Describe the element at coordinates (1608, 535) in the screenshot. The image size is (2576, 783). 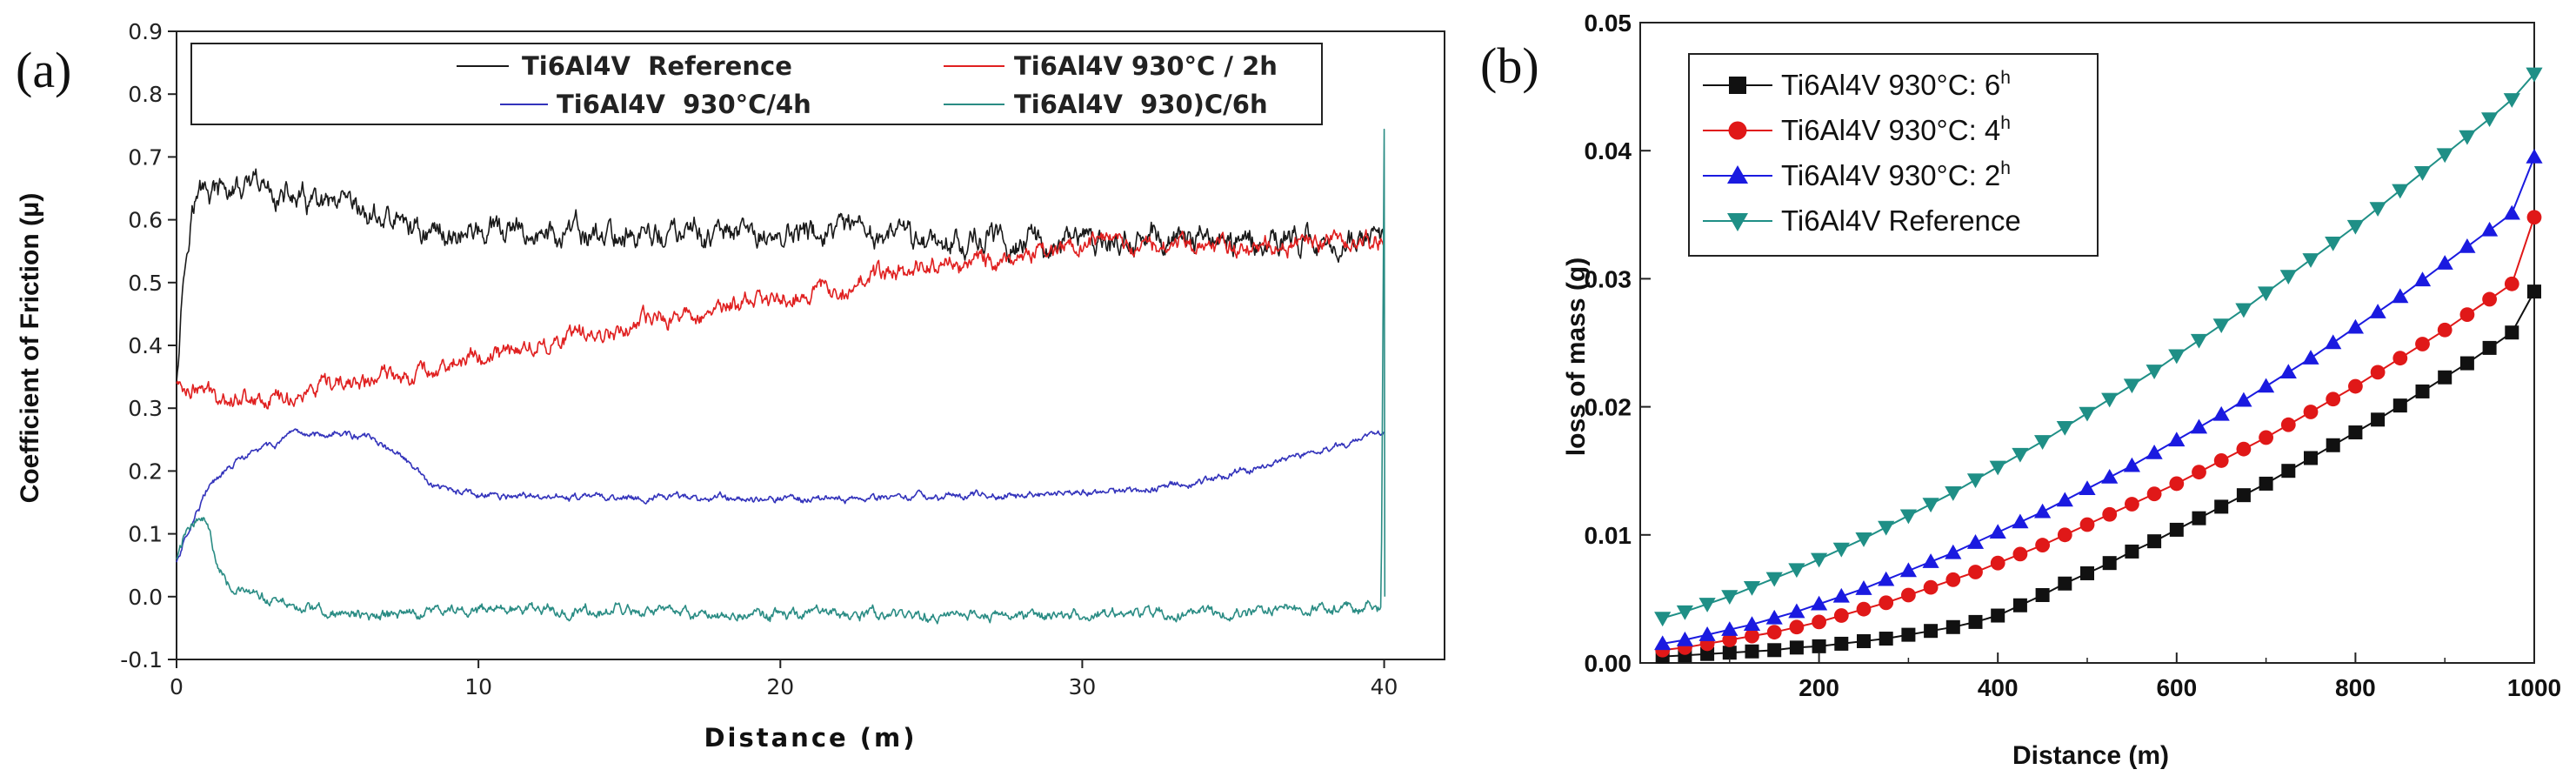
I see `panel-b-y-tick-label: 0.01` at that location.